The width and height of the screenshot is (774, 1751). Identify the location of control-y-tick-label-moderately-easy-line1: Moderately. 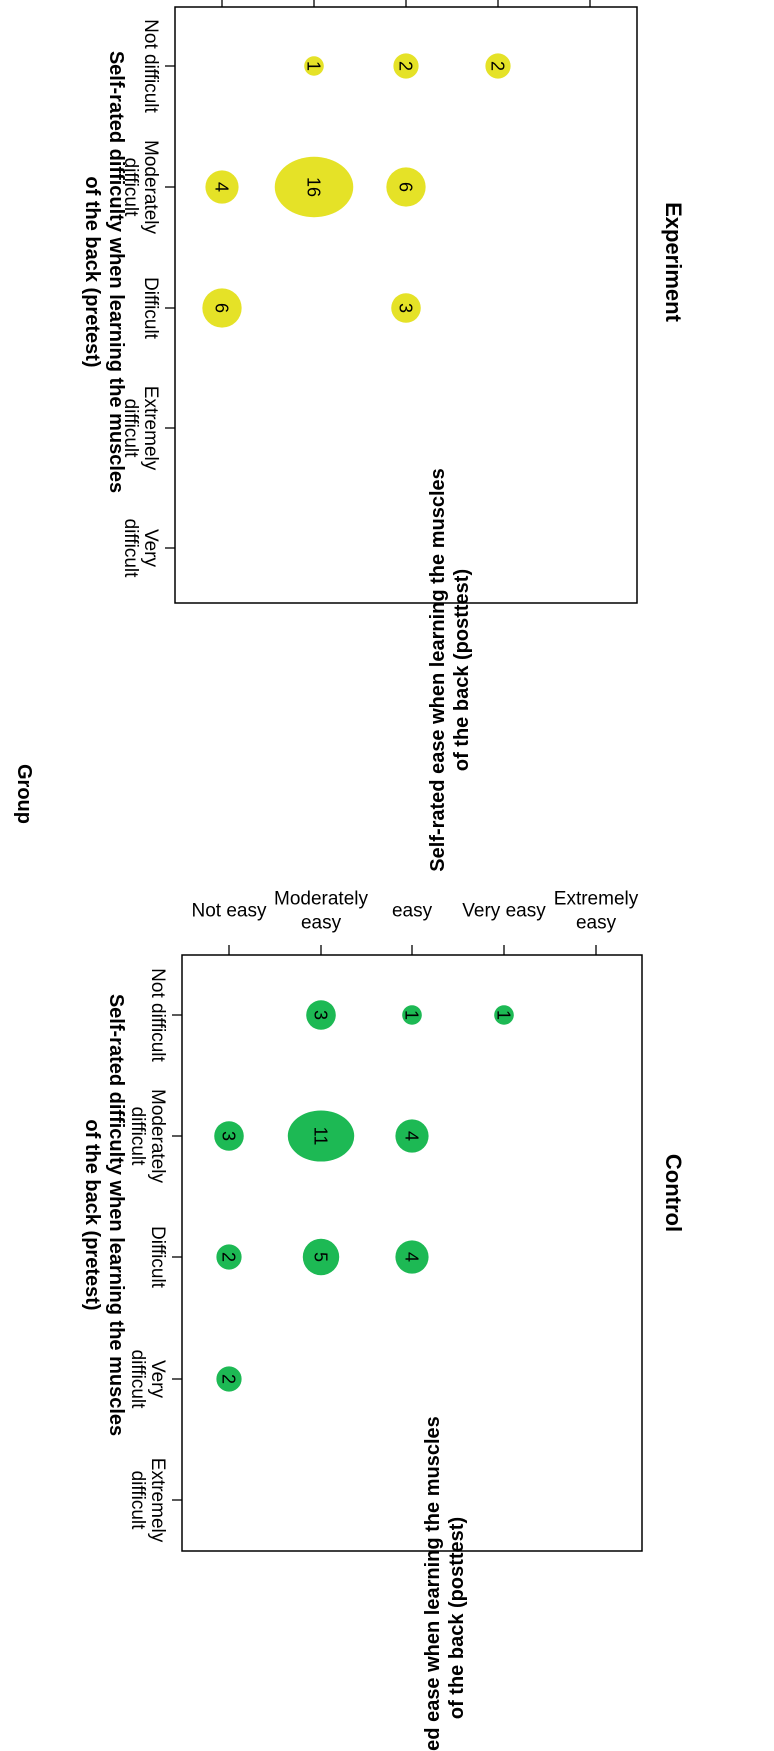
(321, 899).